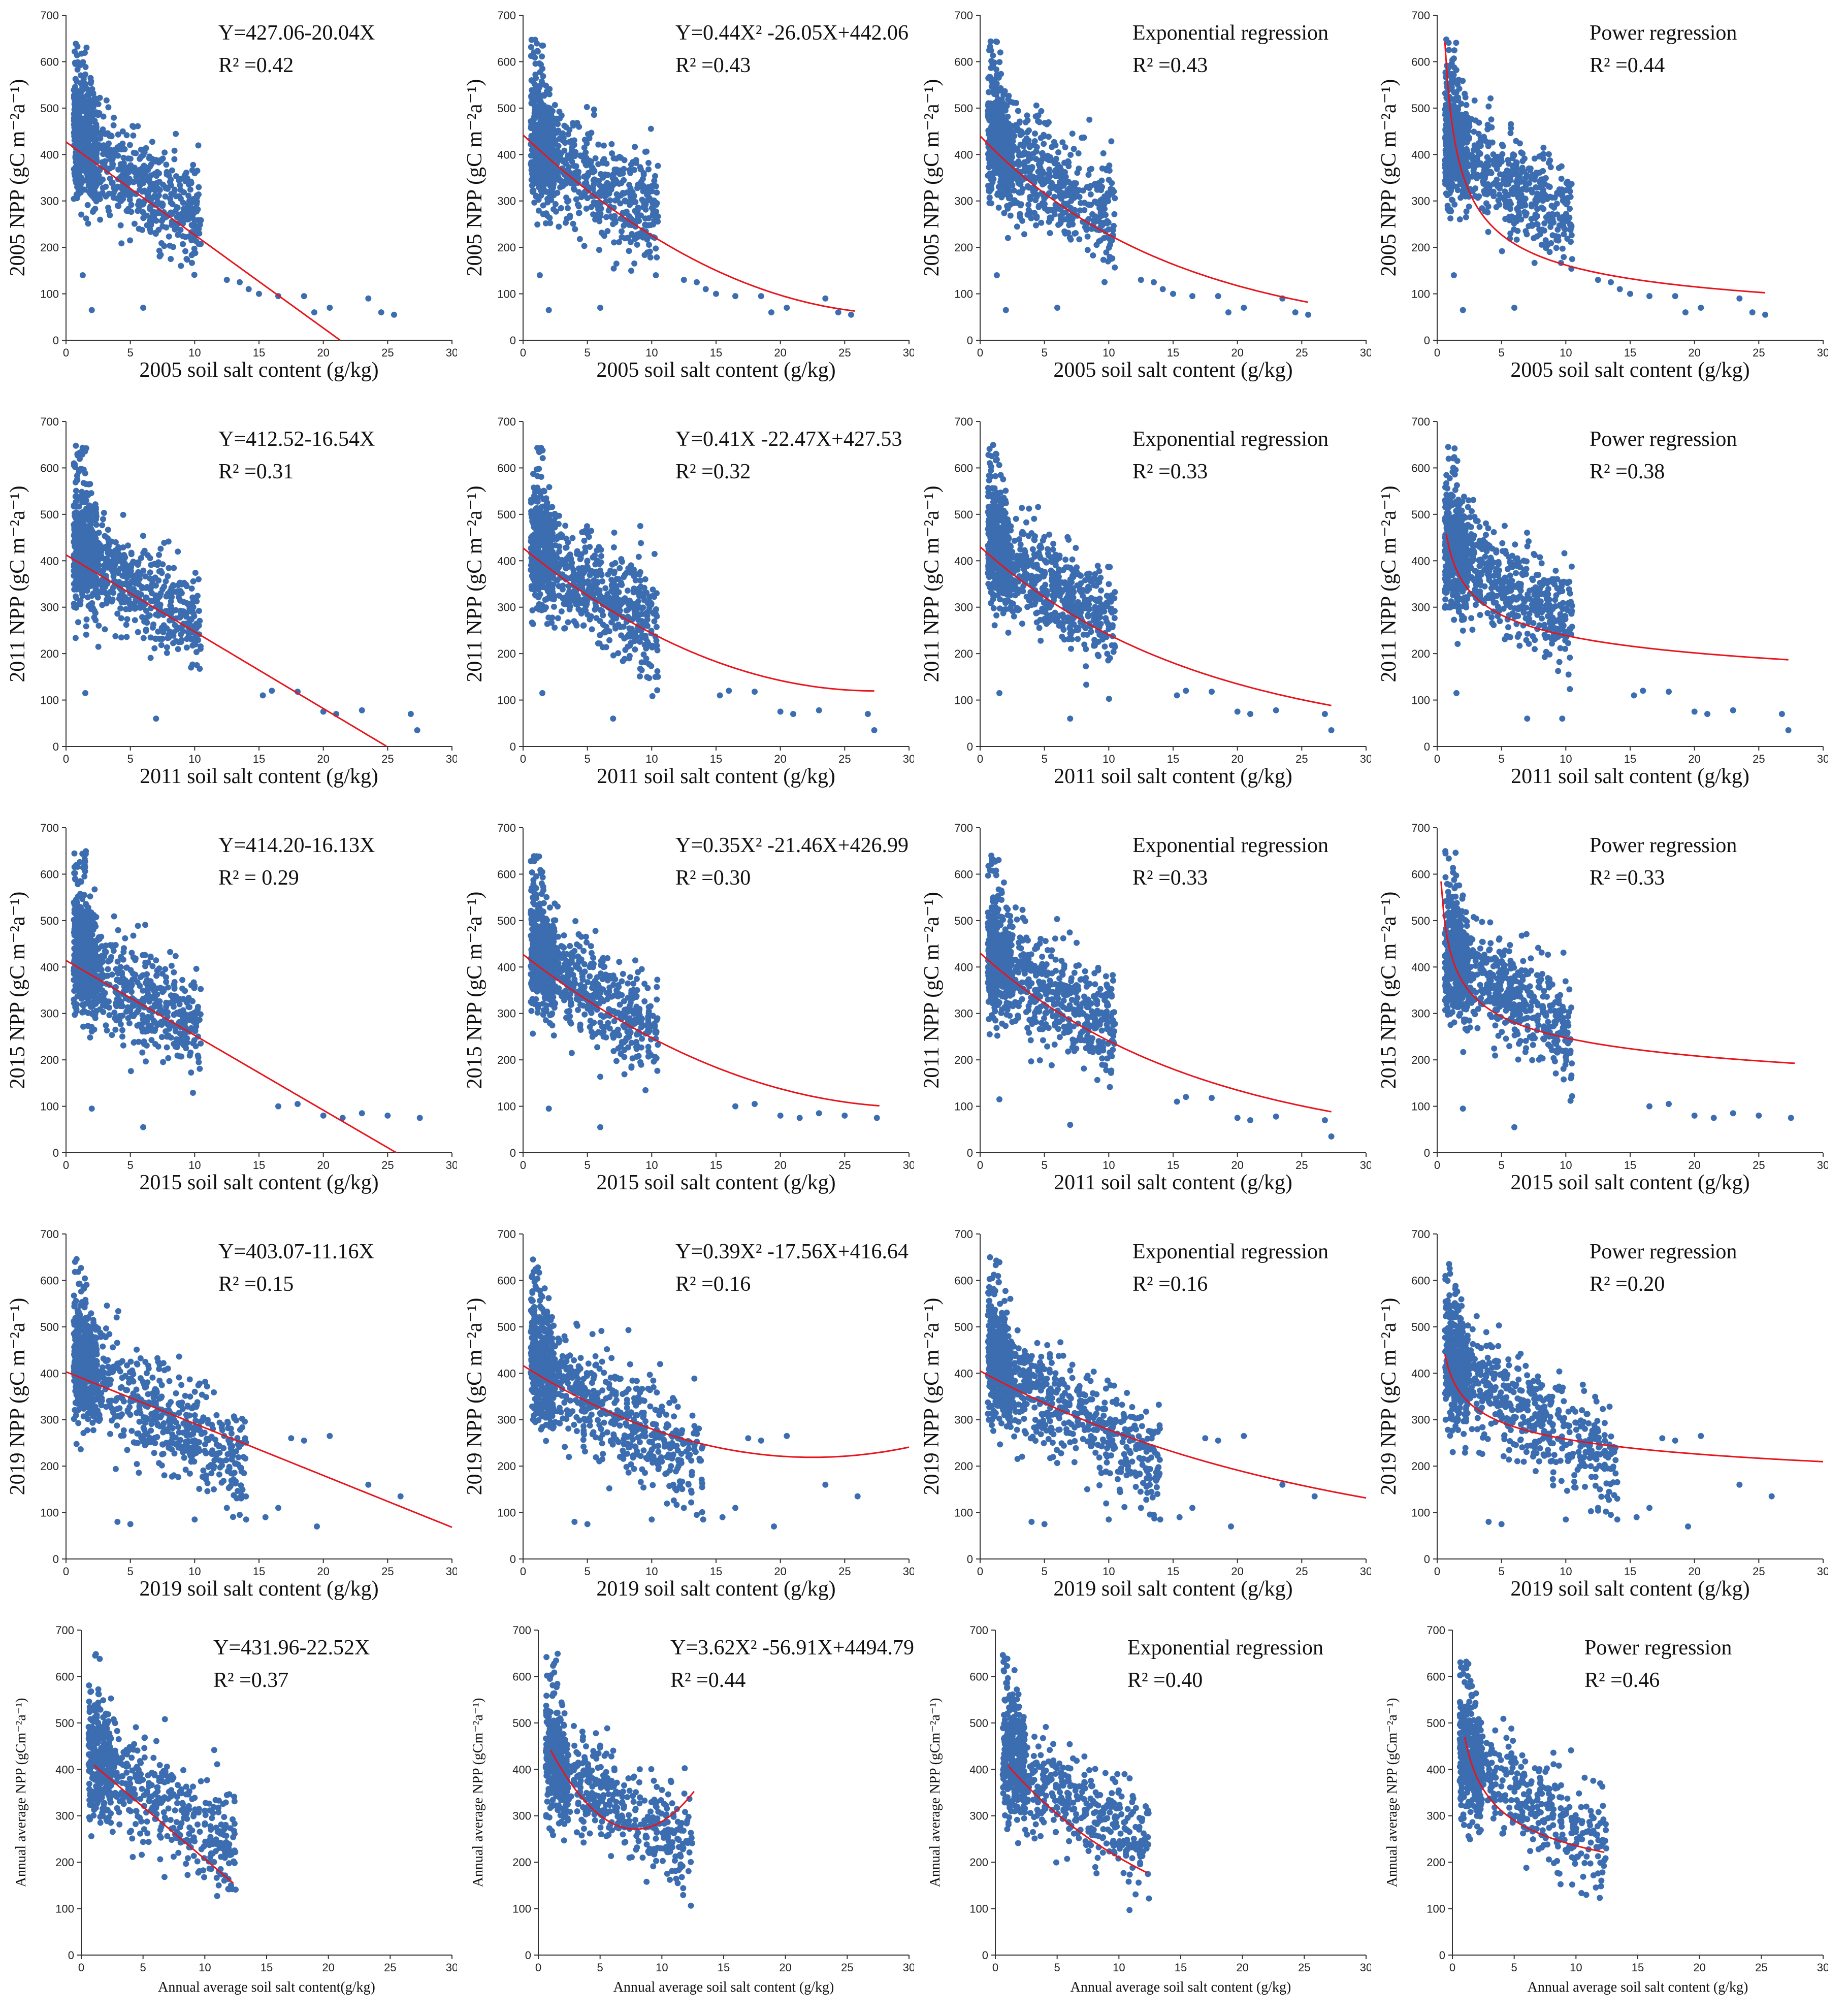  I want to click on y-tick-label: 500, so click(963, 108).